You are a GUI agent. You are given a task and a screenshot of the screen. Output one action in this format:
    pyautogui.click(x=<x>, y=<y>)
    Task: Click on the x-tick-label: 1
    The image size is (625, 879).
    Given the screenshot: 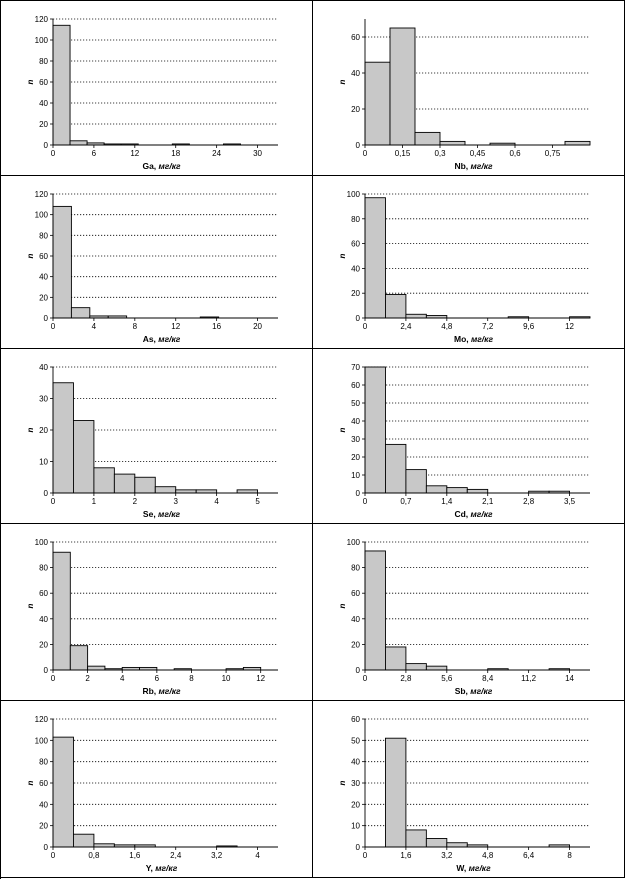 What is the action you would take?
    pyautogui.click(x=94, y=501)
    